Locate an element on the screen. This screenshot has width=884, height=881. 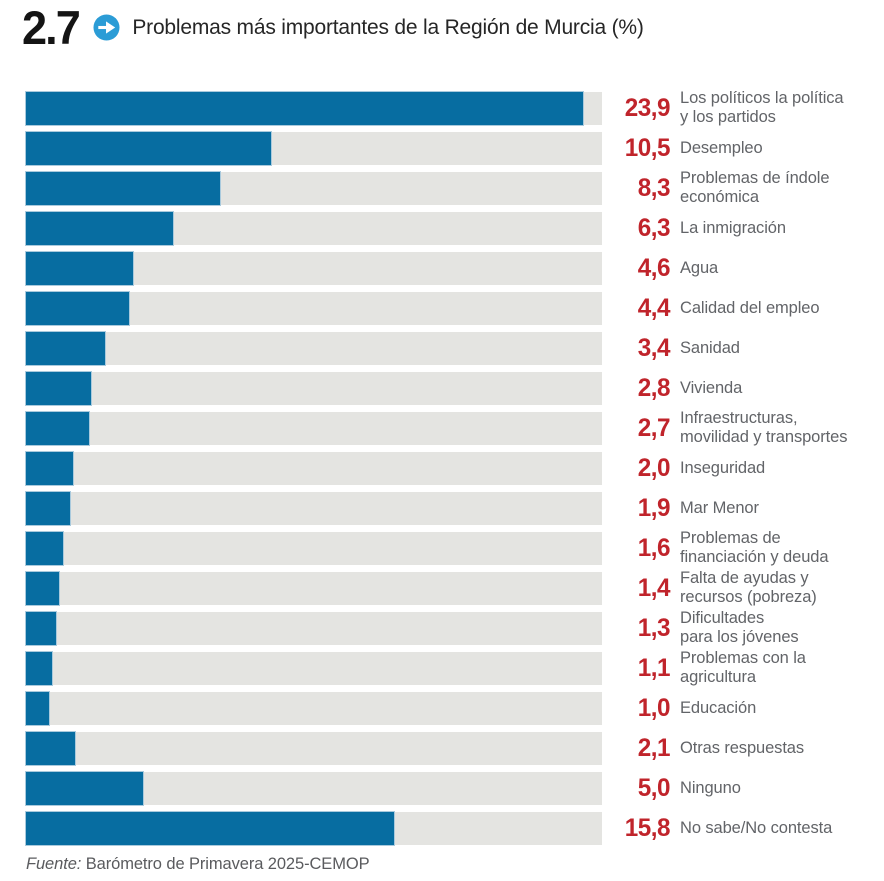
value-label: 1,6 is located at coordinates (654, 547).